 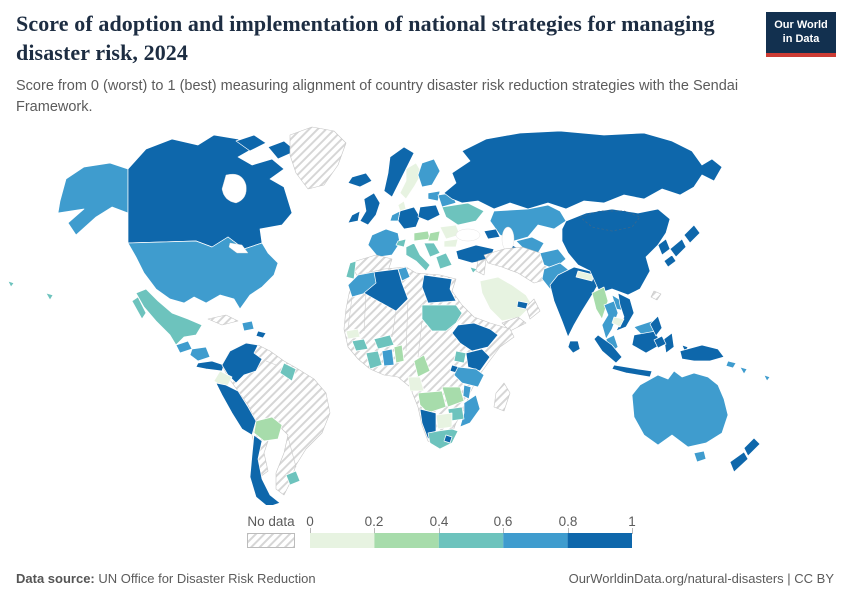 What do you see at coordinates (453, 397) in the screenshot?
I see `country-zambia` at bounding box center [453, 397].